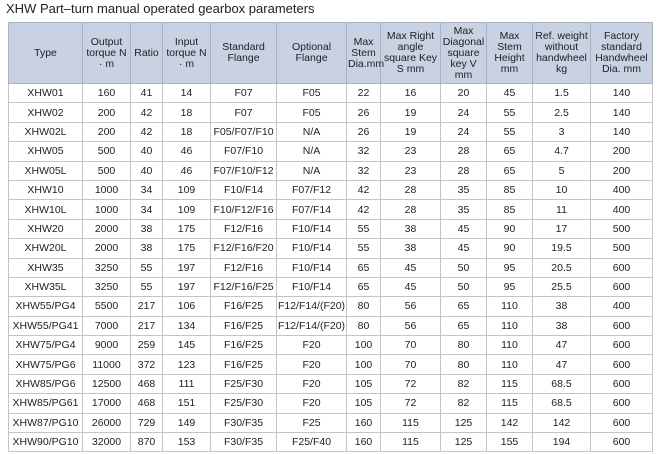  What do you see at coordinates (45, 403) in the screenshot?
I see `table-cell: XHW85/PG61` at bounding box center [45, 403].